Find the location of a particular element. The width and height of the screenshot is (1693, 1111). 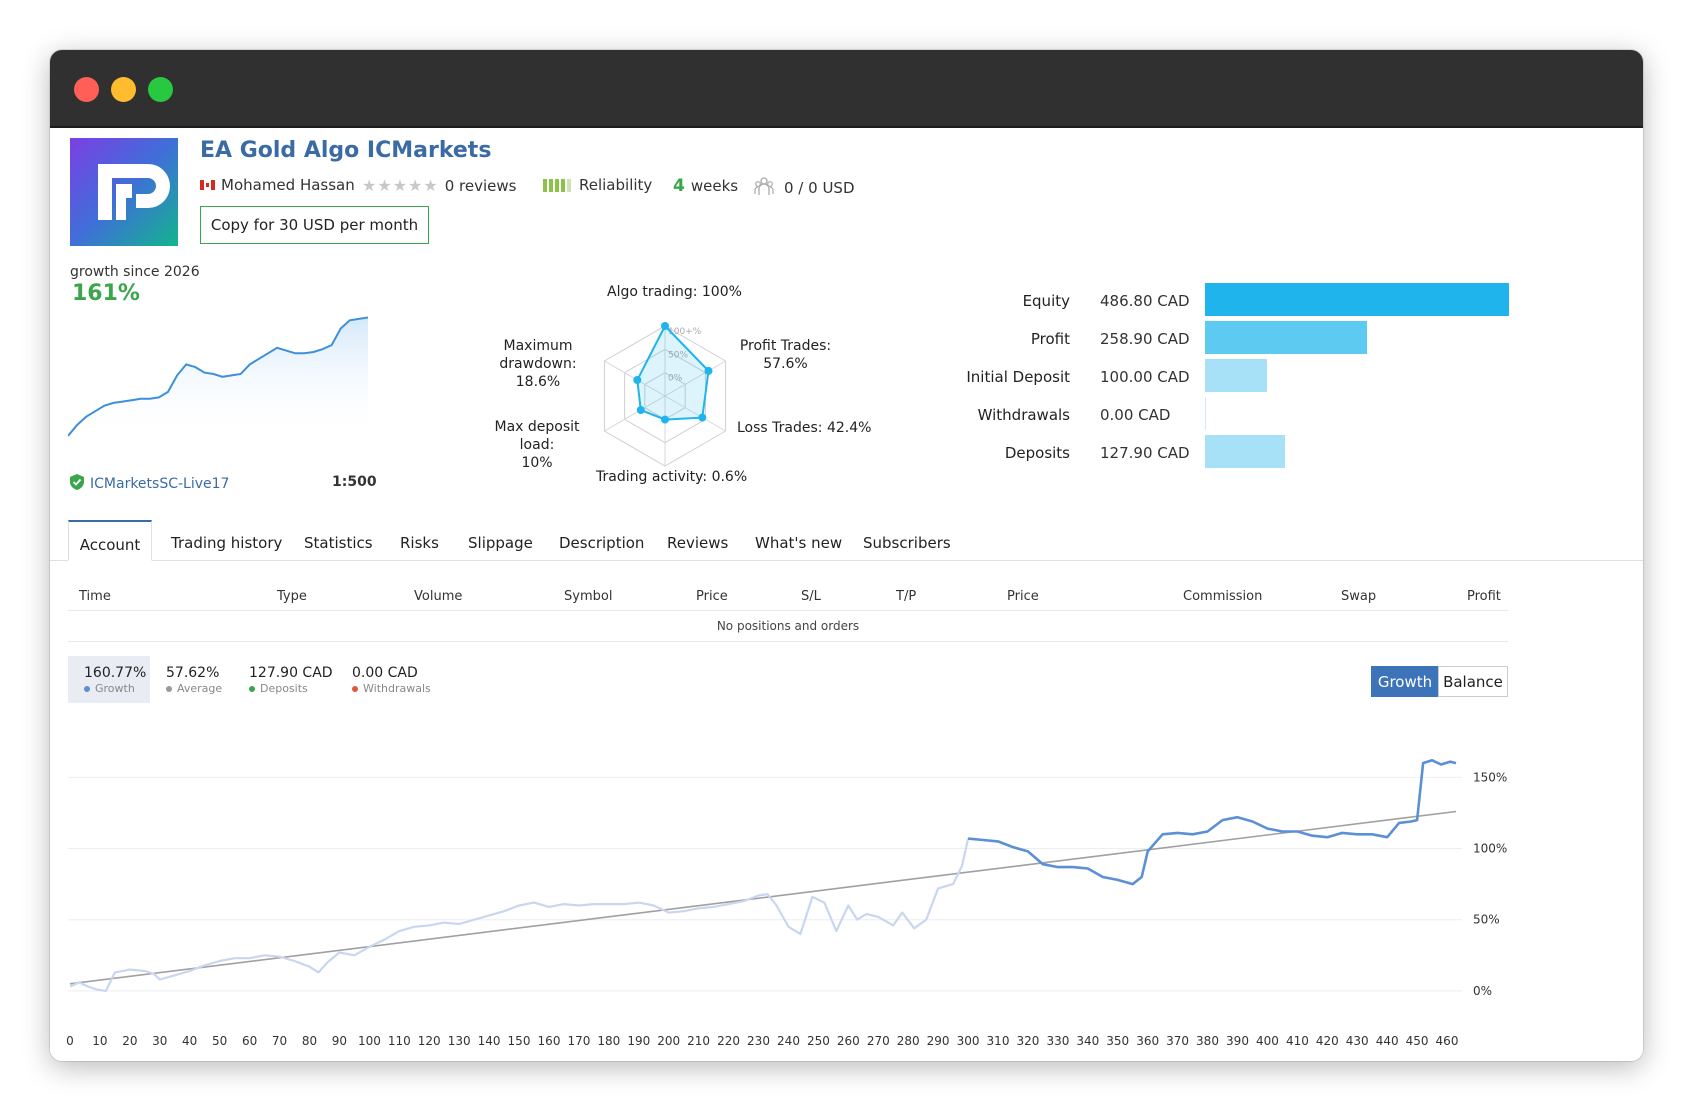

subscribers-info: 0 / 0 USD is located at coordinates (804, 188).